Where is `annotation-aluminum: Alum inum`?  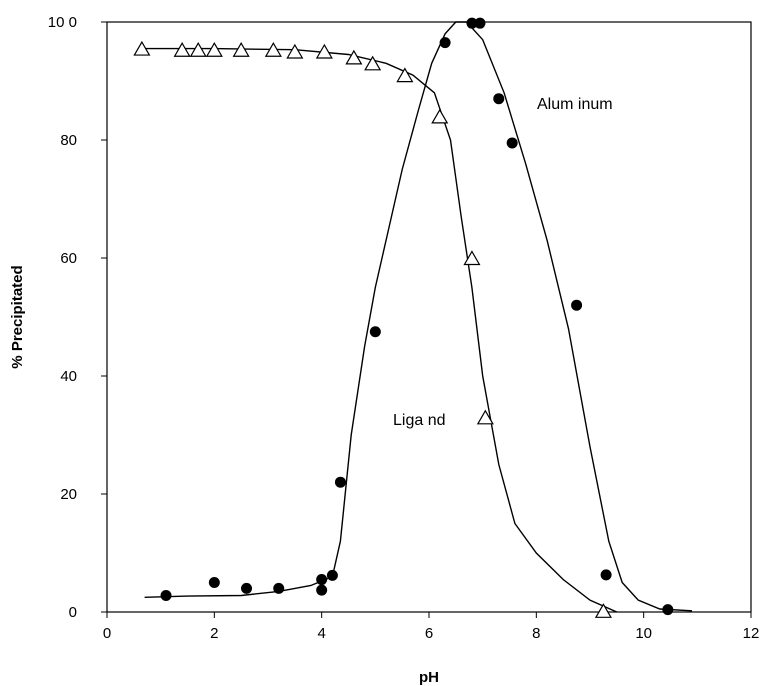
annotation-aluminum: Alum inum is located at coordinates (575, 104).